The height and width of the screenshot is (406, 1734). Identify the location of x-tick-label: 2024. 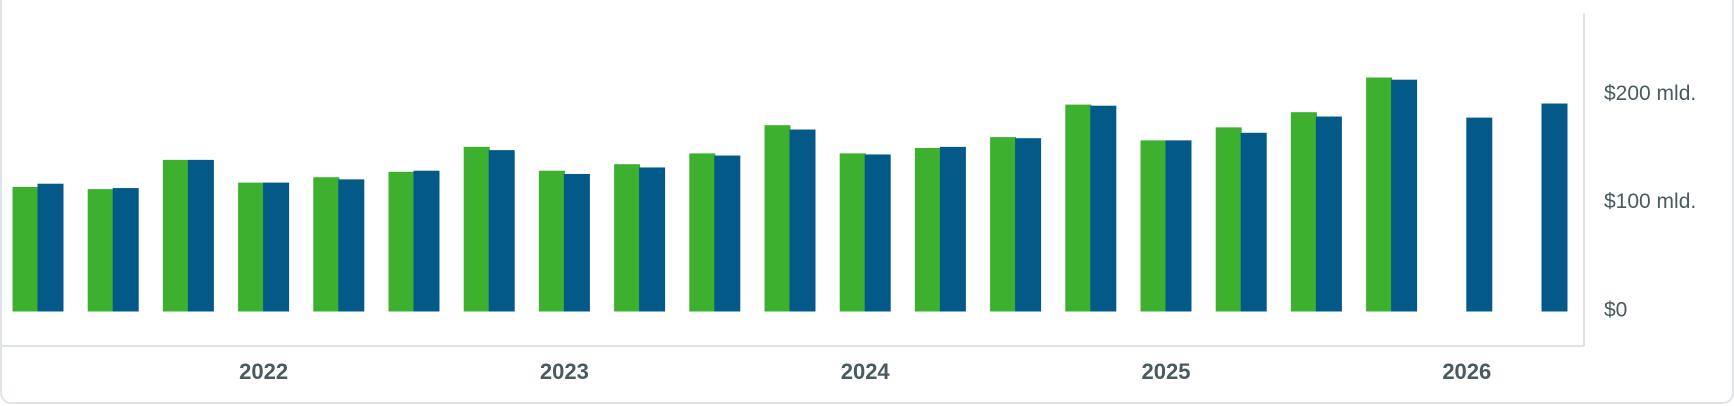
(866, 371).